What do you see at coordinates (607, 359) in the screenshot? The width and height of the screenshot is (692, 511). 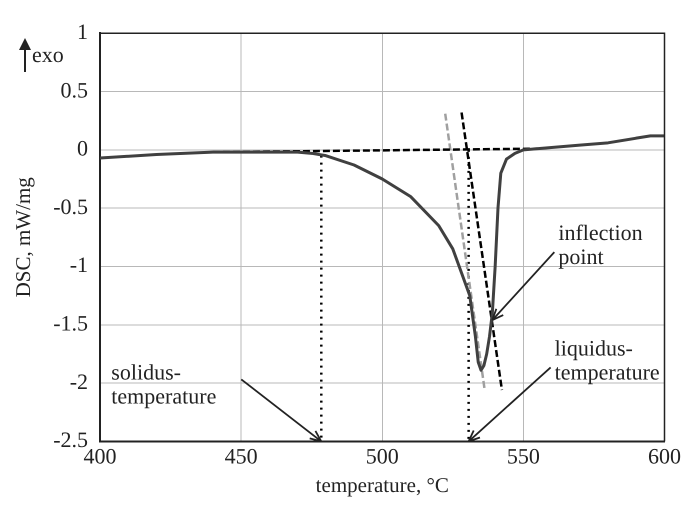 I see `annotation: liquidus-temperature` at bounding box center [607, 359].